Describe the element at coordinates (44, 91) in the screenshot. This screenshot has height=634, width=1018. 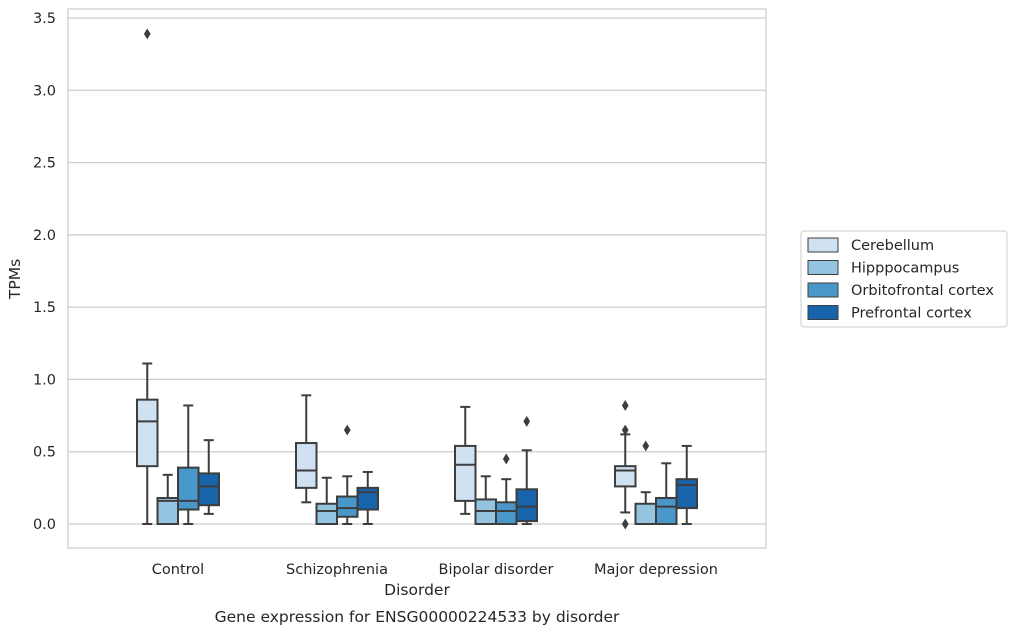
I see `y-tick-label: 3.0` at that location.